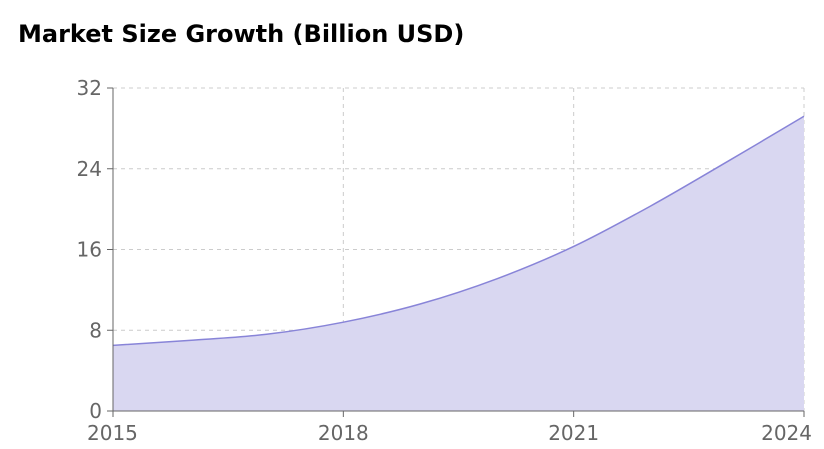 This screenshot has height=449, width=824. What do you see at coordinates (95, 411) in the screenshot?
I see `y-tick-label-0: 0` at bounding box center [95, 411].